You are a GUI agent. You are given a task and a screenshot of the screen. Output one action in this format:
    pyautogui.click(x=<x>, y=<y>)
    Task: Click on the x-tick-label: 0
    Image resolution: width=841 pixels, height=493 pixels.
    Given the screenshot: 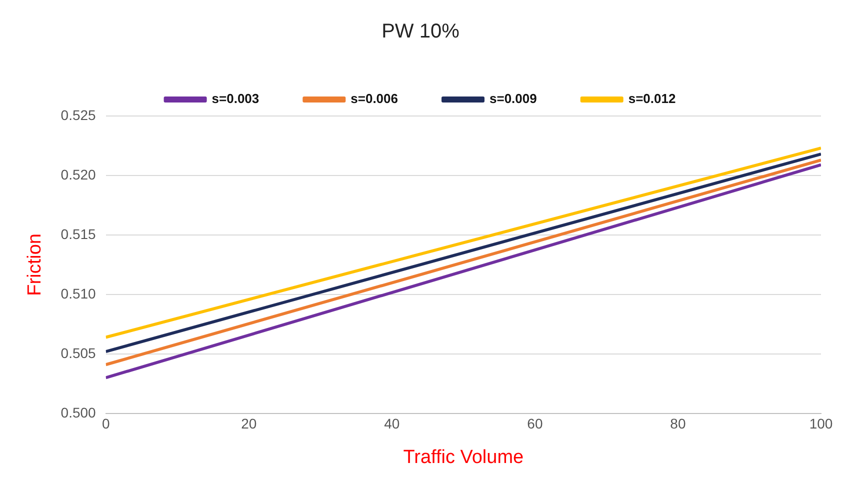 What is the action you would take?
    pyautogui.click(x=106, y=424)
    